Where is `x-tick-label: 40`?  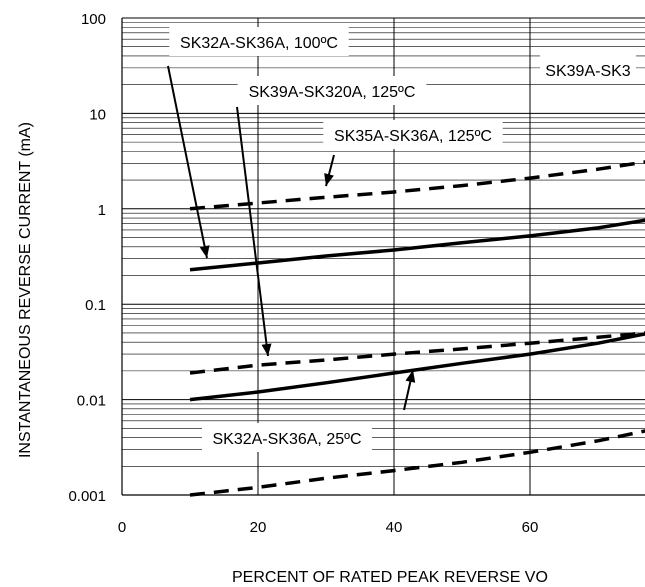 x-tick-label: 40 is located at coordinates (394, 527).